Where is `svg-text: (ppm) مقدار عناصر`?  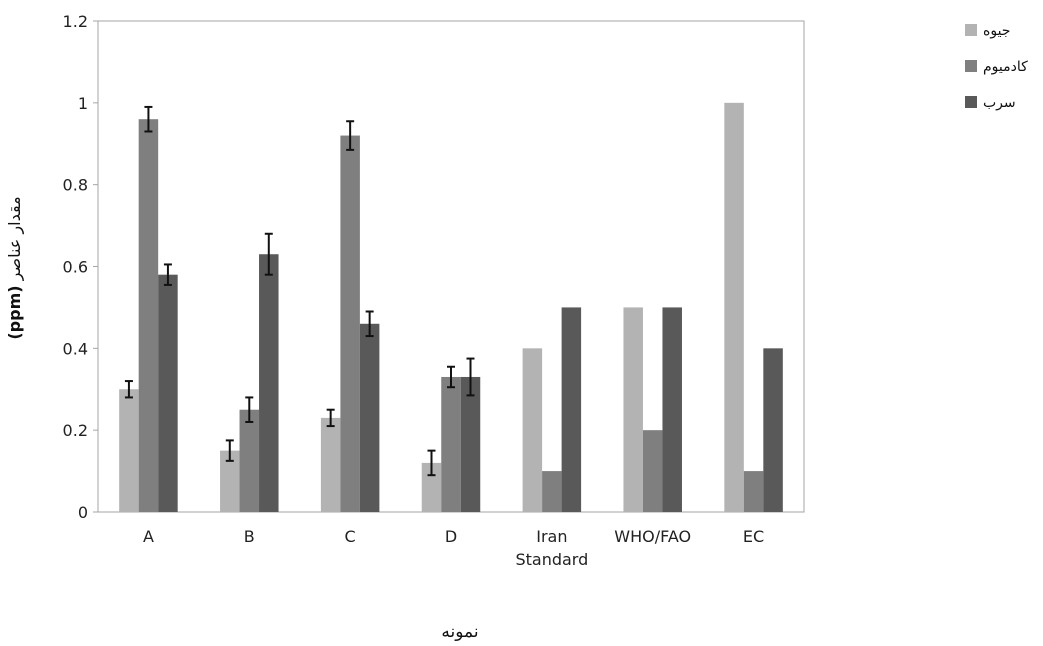 svg-text: (ppm) مقدار عناصر is located at coordinates (15, 267).